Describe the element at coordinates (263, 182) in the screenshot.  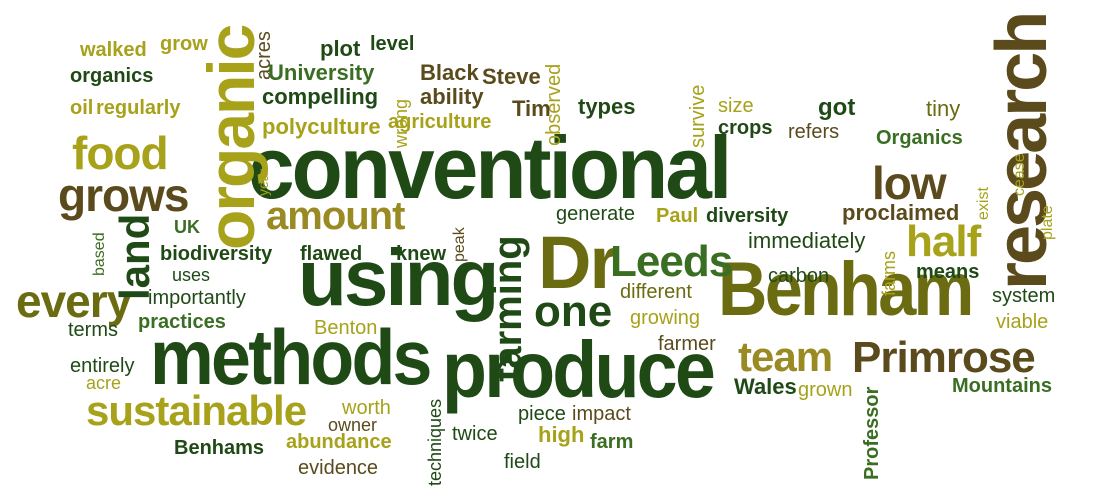
I see `word-year: year` at that location.